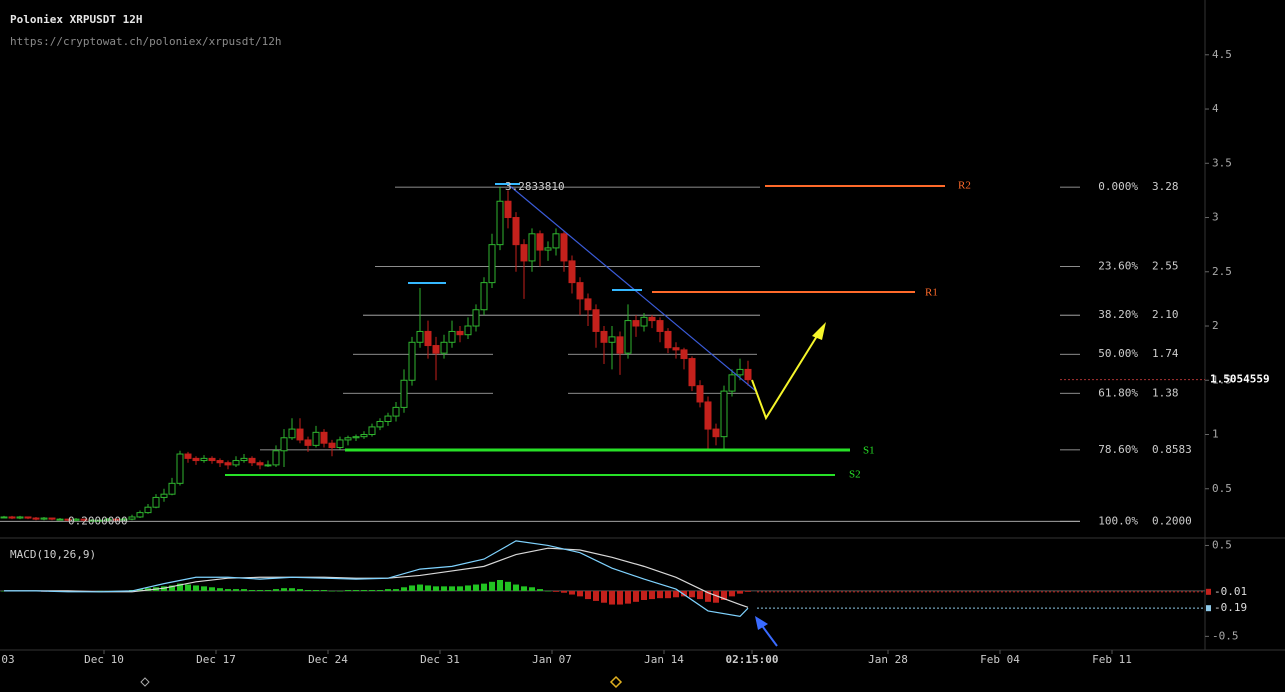 The height and width of the screenshot is (692, 1285). Describe the element at coordinates (1165, 392) in the screenshot. I see `fib-price: 1.38` at that location.